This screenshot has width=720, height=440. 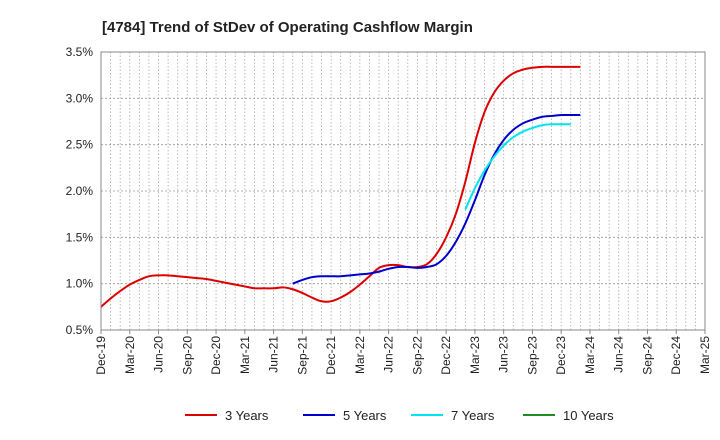 I want to click on series-line-7-years, so click(x=517, y=166).